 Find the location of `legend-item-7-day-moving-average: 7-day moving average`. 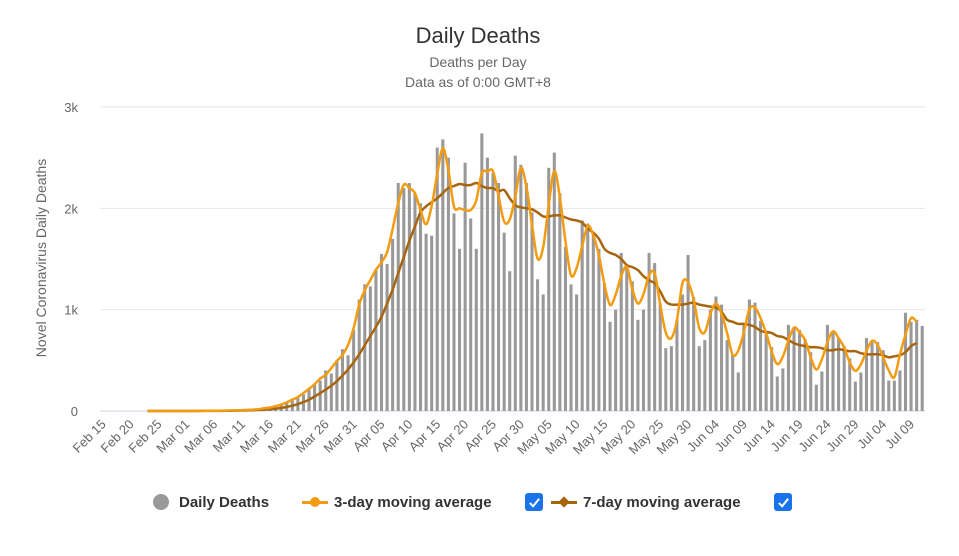

legend-item-7-day-moving-average: 7-day moving average is located at coordinates (646, 502).